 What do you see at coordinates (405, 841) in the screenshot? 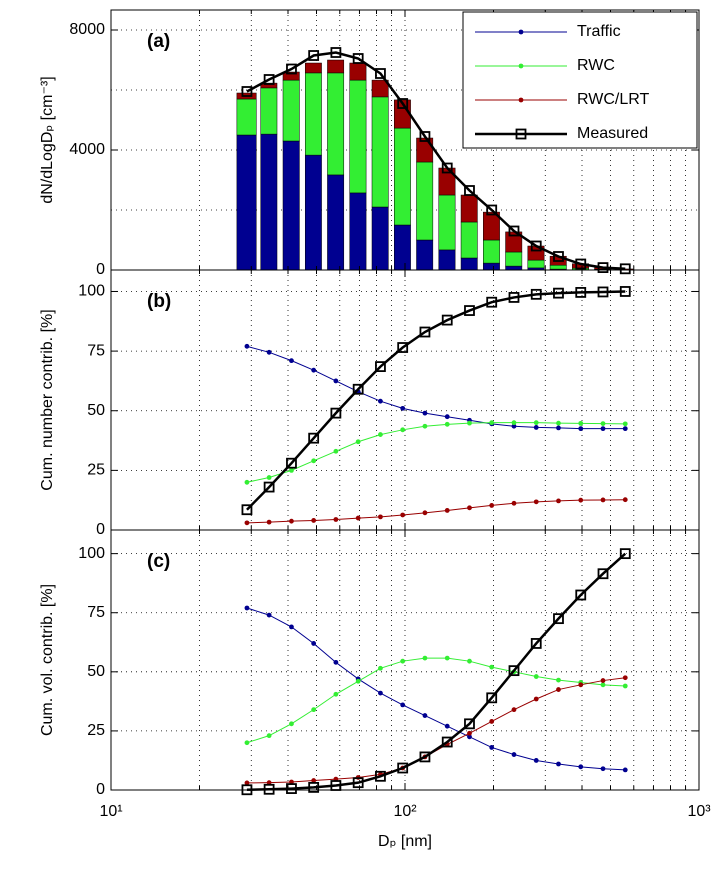
I see `x-axis-label: Dₚ [nm]` at bounding box center [405, 841].